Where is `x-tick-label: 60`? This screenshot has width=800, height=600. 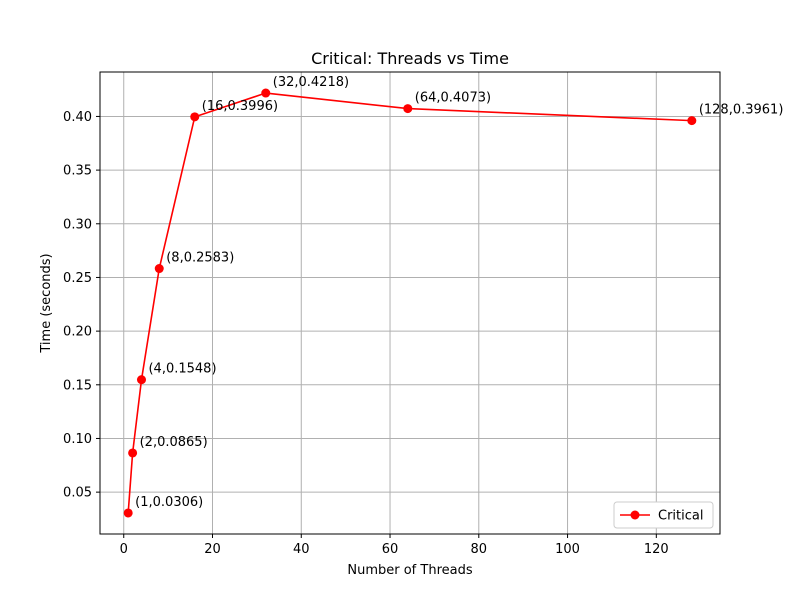 x-tick-label: 60 is located at coordinates (390, 549).